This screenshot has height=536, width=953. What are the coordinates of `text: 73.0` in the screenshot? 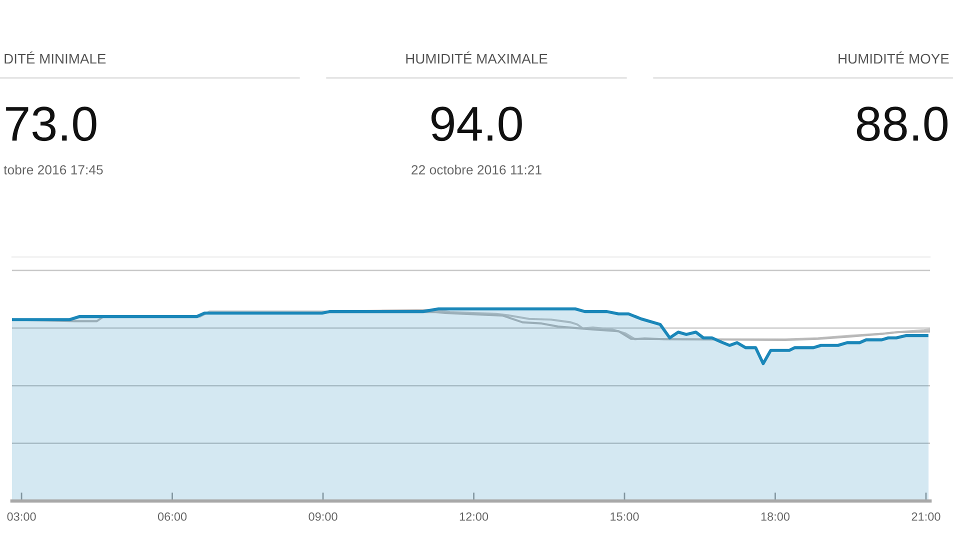 It's located at (51, 124).